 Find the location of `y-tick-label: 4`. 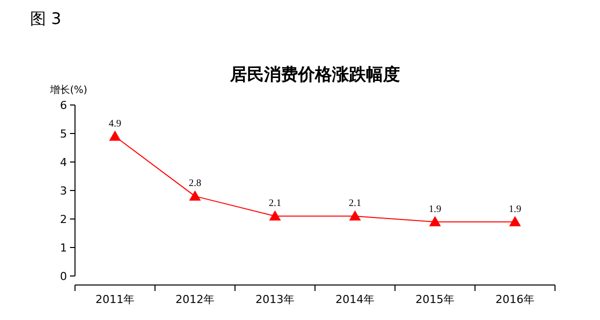

y-tick-label: 4 is located at coordinates (63, 162).